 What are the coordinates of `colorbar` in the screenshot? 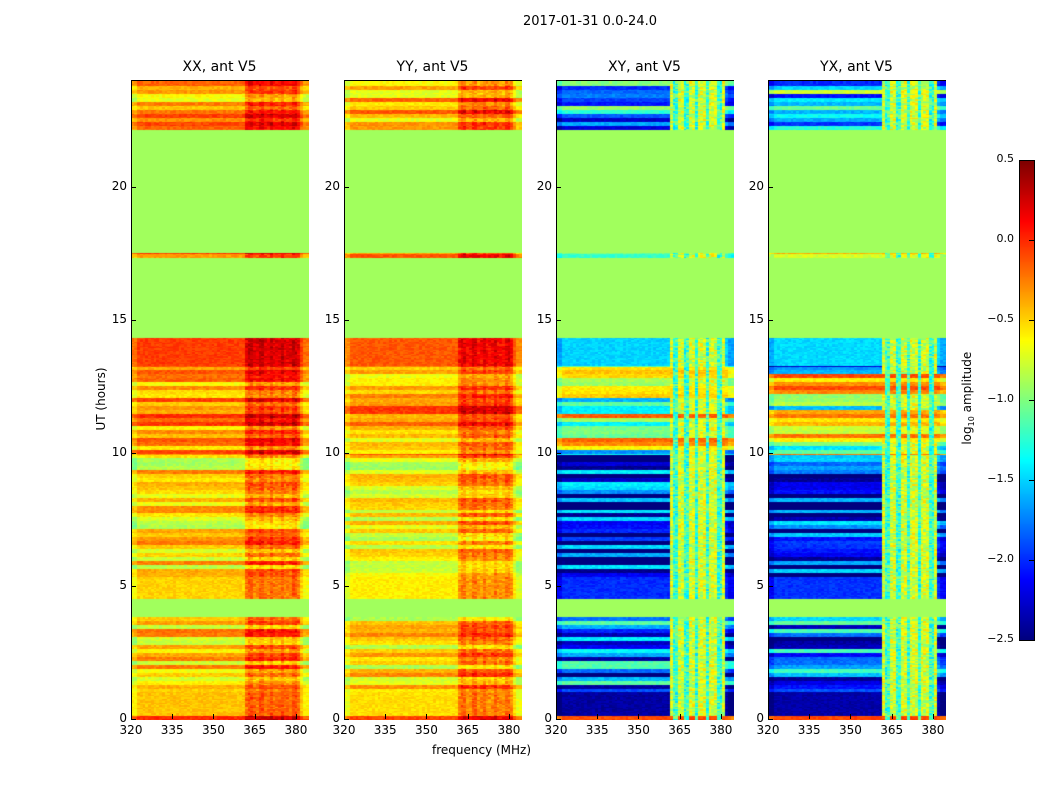 It's located at (1027, 400).